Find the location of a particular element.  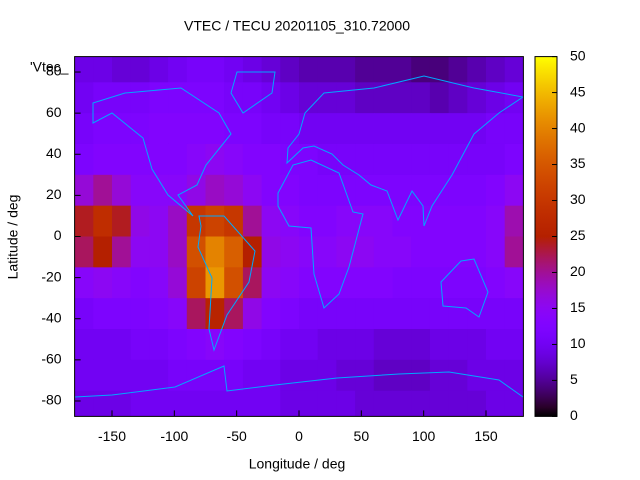

colorbar-tick-label: 5 is located at coordinates (574, 379).